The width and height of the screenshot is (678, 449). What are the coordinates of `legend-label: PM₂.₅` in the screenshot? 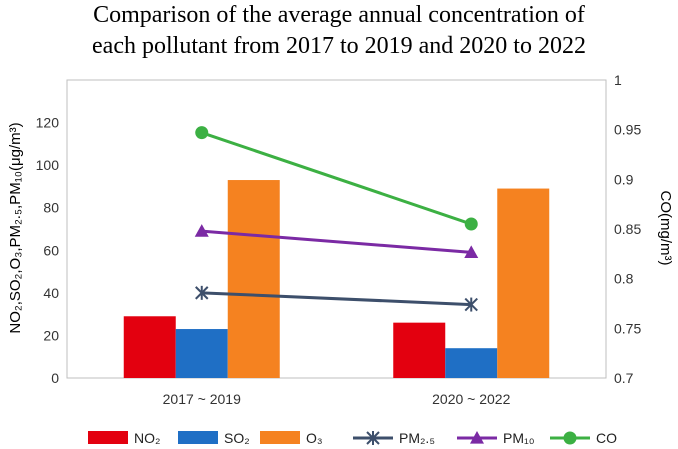 It's located at (417, 438).